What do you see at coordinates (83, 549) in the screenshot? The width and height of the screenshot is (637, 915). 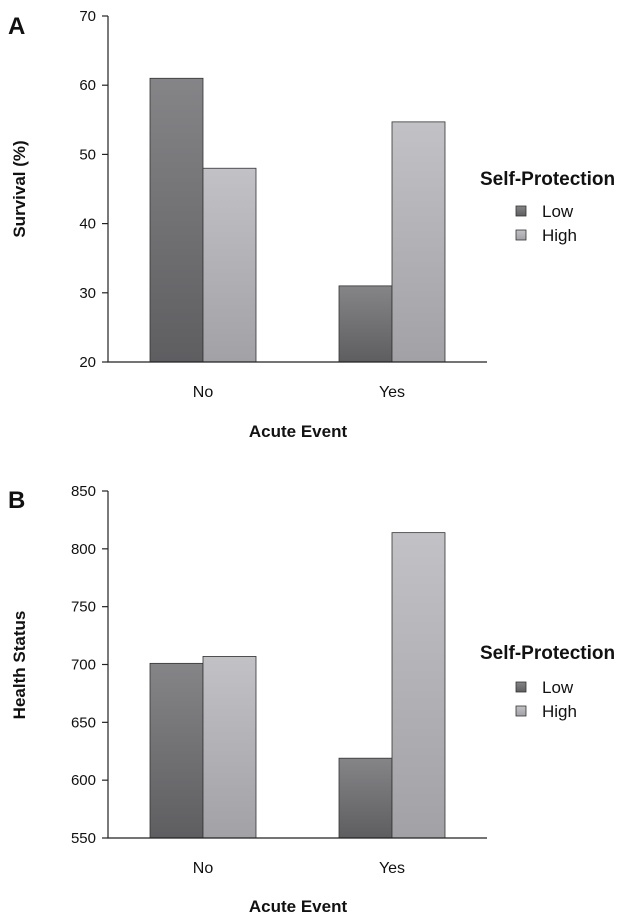 I see `y-tick-label-b-800: 800` at bounding box center [83, 549].